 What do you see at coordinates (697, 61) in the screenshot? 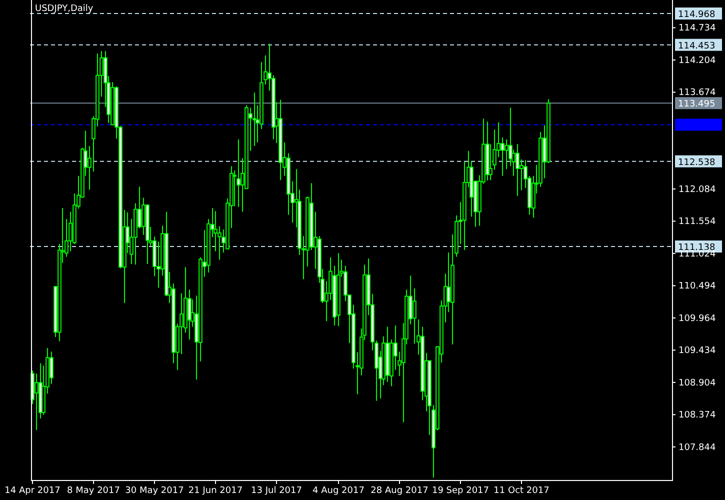
I see `y-tick-label: 114.204` at bounding box center [697, 61].